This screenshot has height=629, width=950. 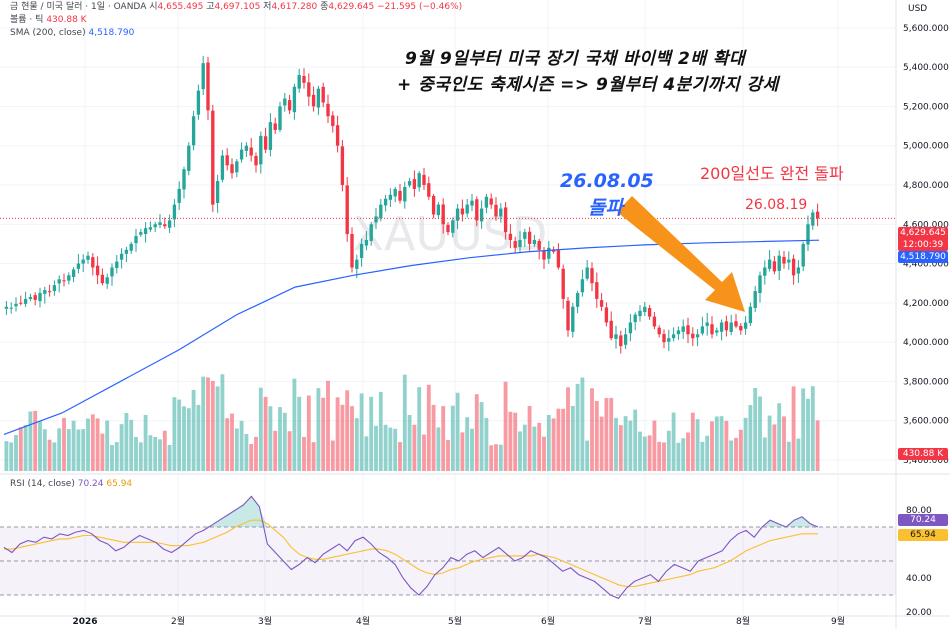 I want to click on rsi-ma-price-tag: 65.94, so click(x=923, y=535).